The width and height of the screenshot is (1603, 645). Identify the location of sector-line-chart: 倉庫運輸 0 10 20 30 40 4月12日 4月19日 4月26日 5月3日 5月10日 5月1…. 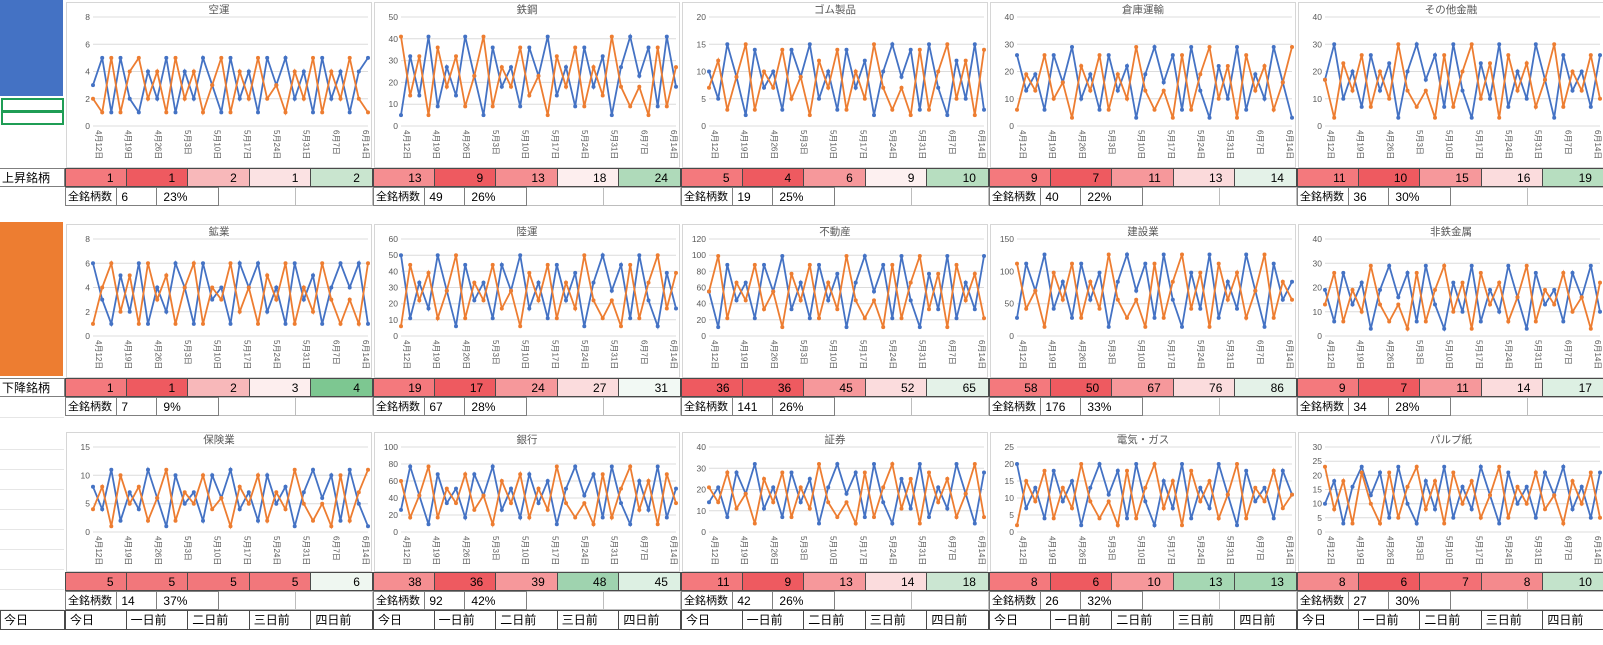
(1143, 85).